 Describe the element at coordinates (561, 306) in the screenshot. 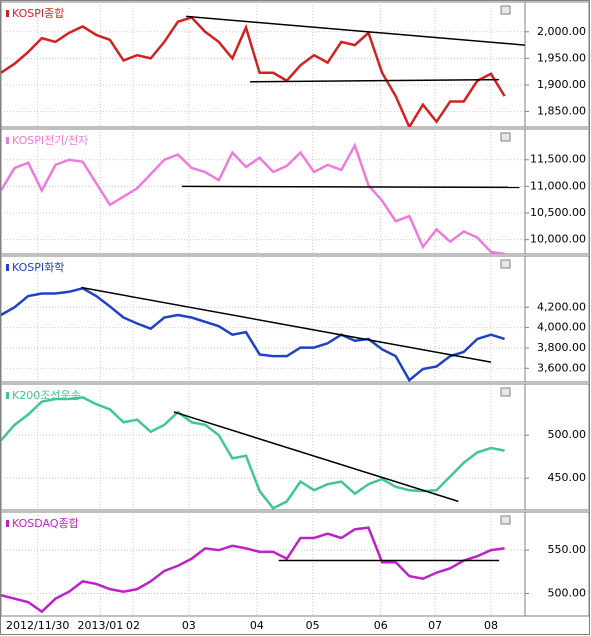

I see `y-tick-label: 4,200.00` at that location.